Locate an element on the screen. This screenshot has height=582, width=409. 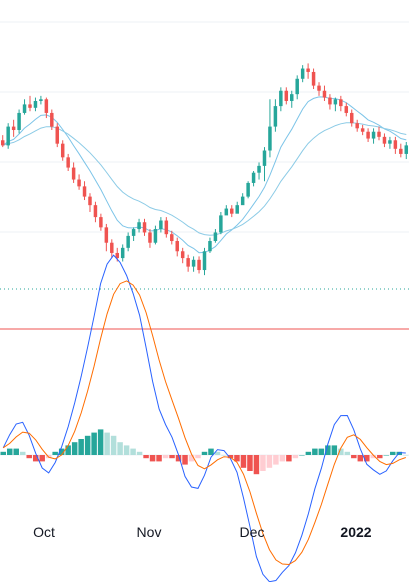
month-label-oct: Oct is located at coordinates (44, 532).